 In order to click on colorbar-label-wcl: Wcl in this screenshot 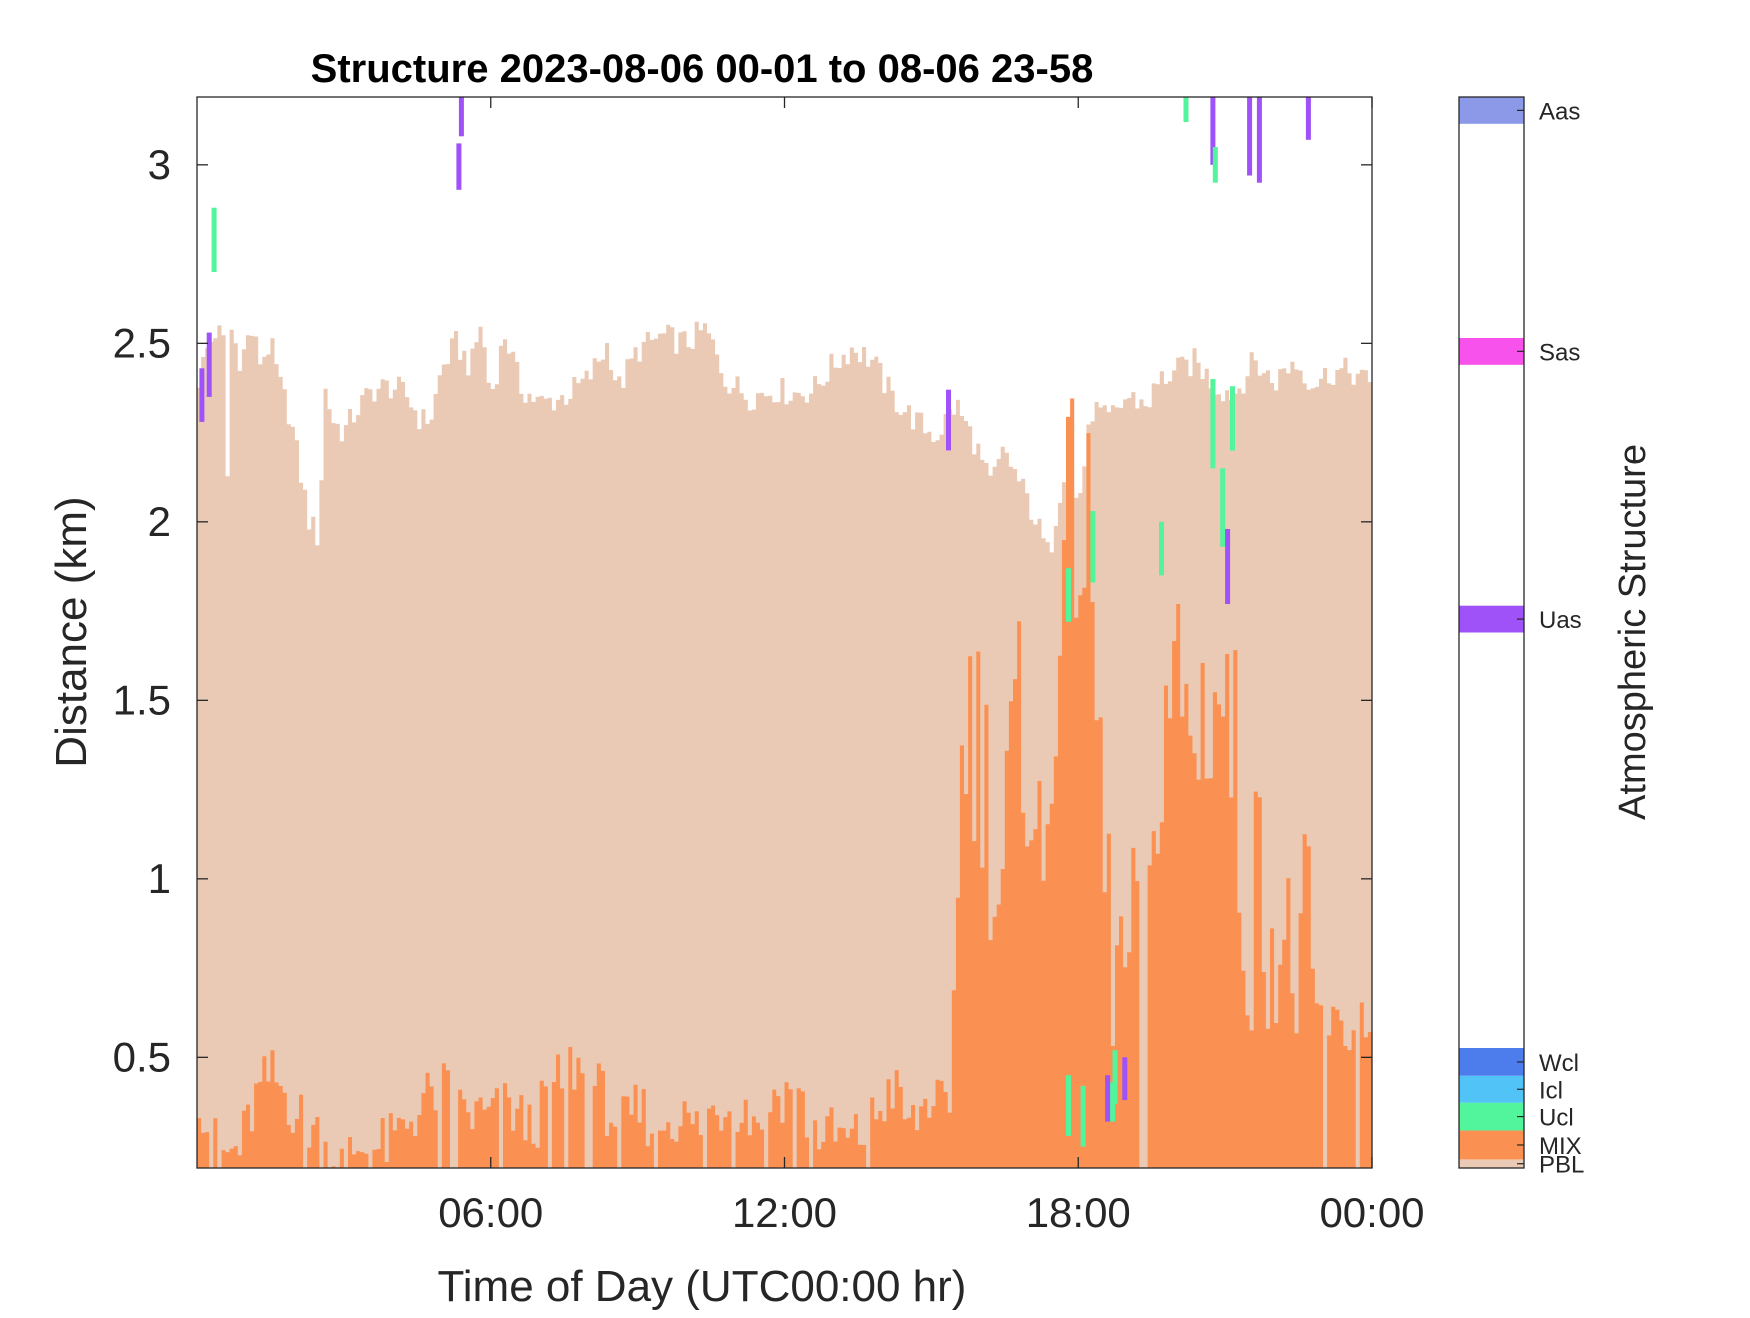, I will do `click(1559, 1063)`.